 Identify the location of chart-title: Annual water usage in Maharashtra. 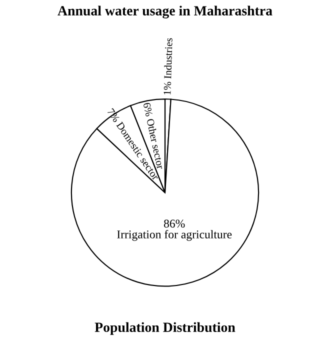
(165, 12).